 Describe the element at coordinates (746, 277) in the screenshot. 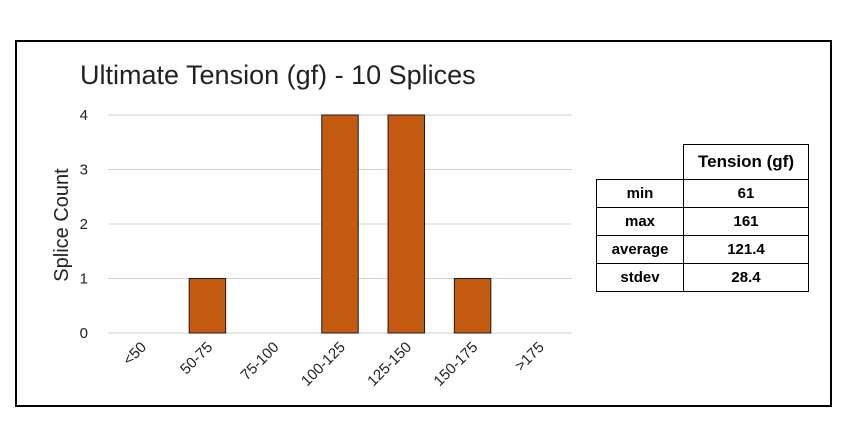

I see `stats-value: 28.4` at that location.